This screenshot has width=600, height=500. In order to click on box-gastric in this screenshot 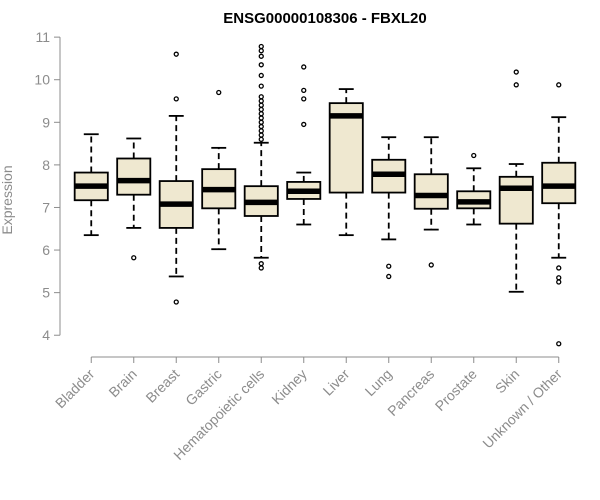, I will do `click(219, 170)`.